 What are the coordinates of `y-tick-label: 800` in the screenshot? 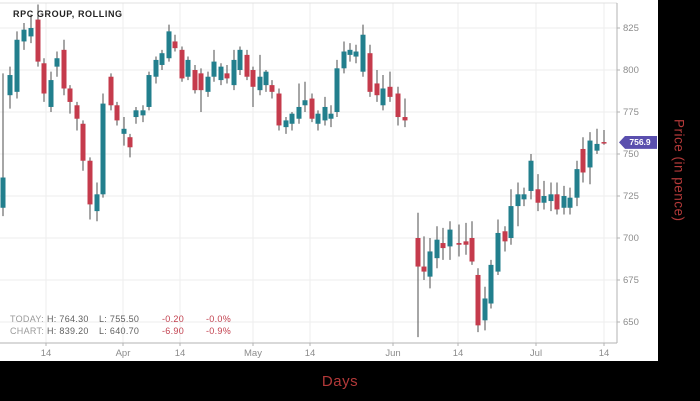 It's located at (631, 70).